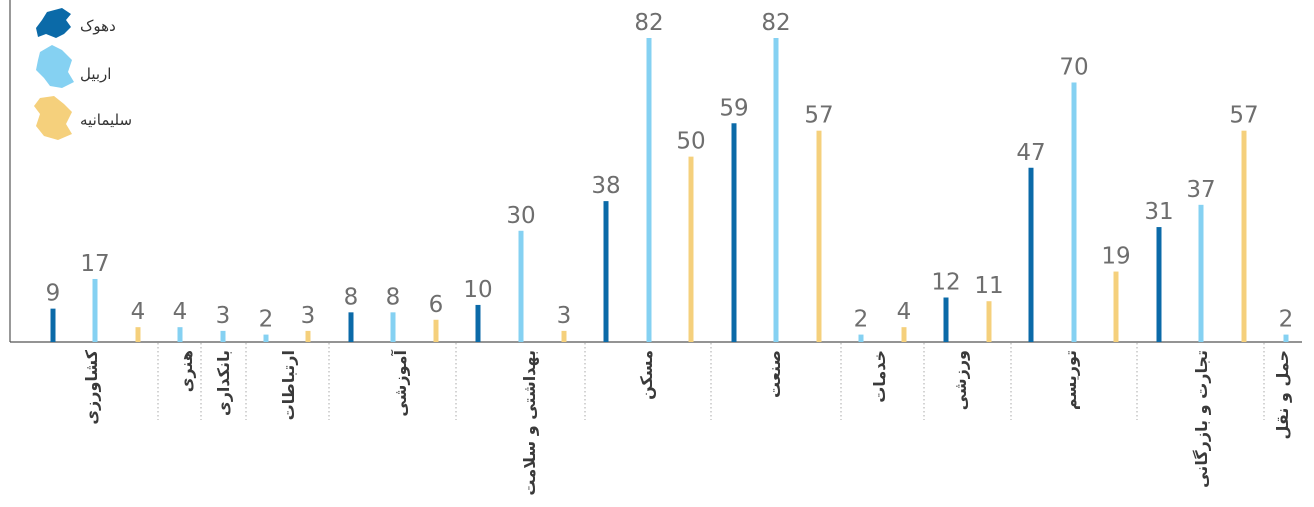 The image size is (1314, 507). Describe the element at coordinates (1158, 212) in the screenshot. I see `data-label: 31` at that location.